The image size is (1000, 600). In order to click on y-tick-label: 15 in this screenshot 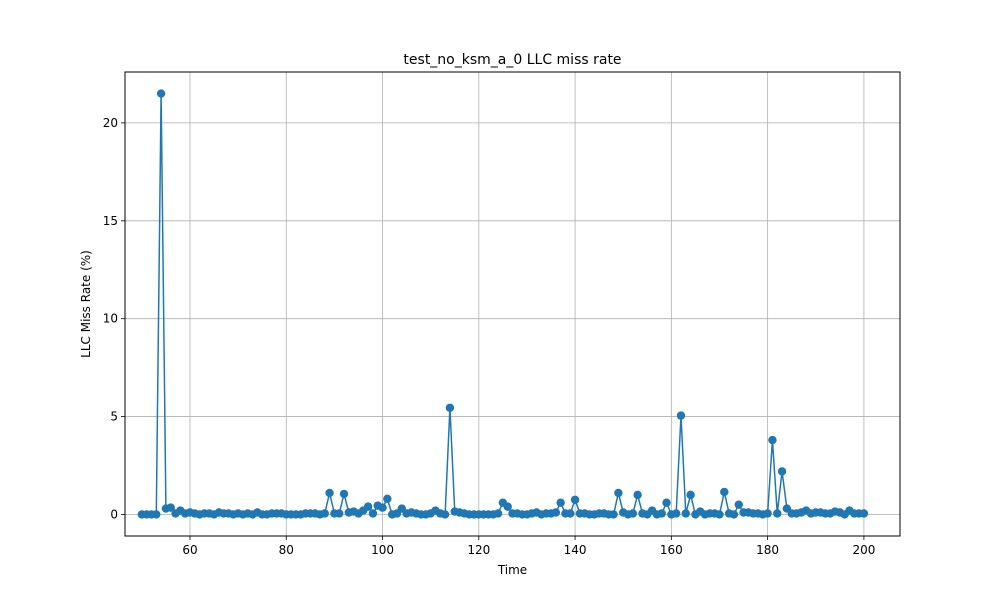, I will do `click(110, 221)`.